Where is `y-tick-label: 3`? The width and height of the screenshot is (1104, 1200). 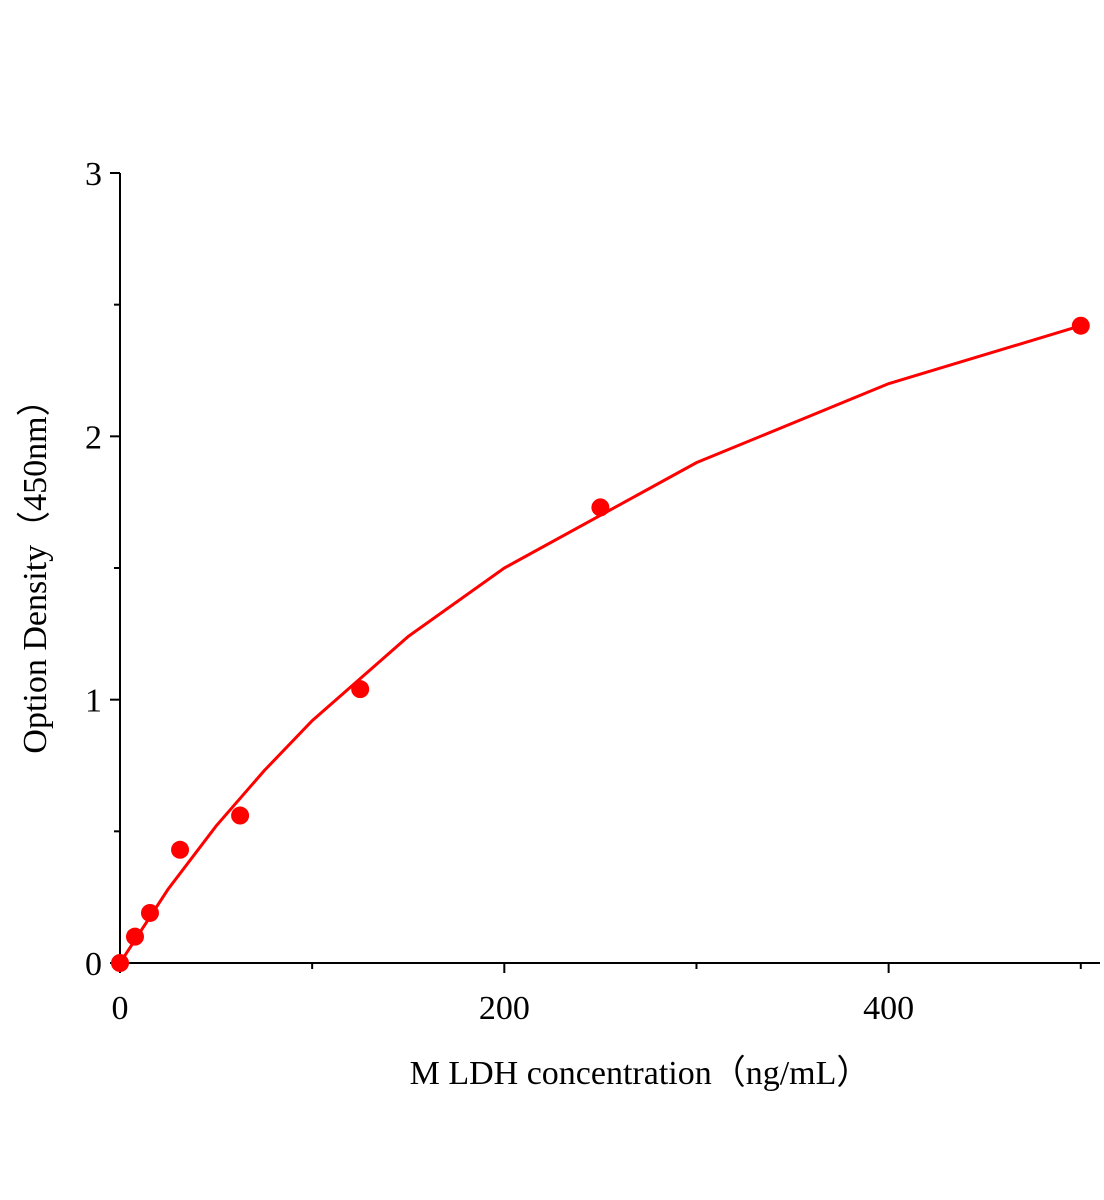 y-tick-label: 3 is located at coordinates (93, 174).